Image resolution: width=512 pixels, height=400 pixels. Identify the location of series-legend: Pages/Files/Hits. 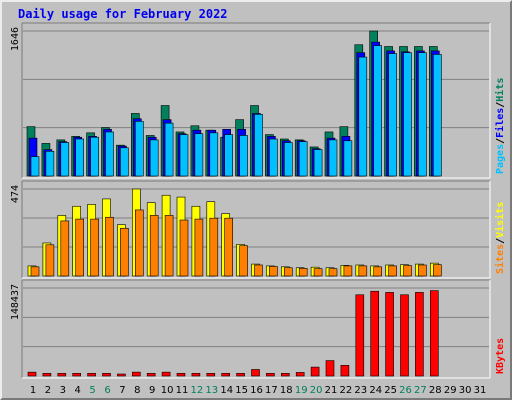
(500, 126).